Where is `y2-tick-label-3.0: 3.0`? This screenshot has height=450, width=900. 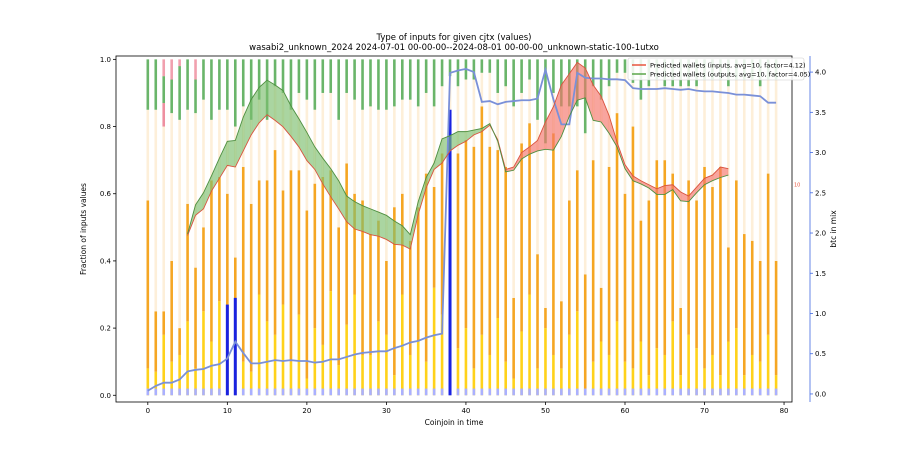 y2-tick-label-3.0: 3.0 is located at coordinates (820, 153).